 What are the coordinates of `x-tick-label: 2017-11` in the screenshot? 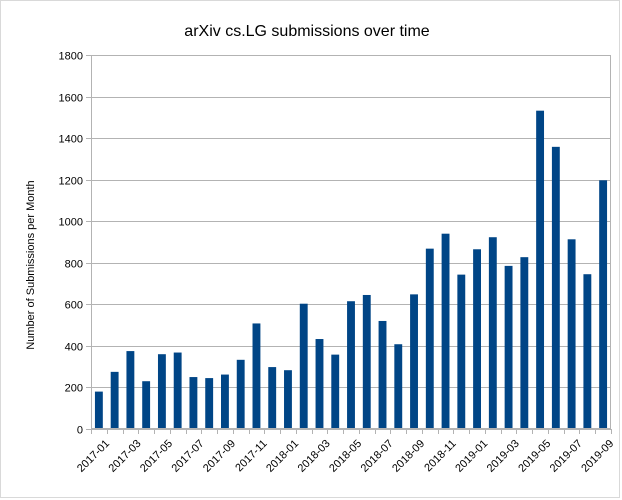 It's located at (251, 456).